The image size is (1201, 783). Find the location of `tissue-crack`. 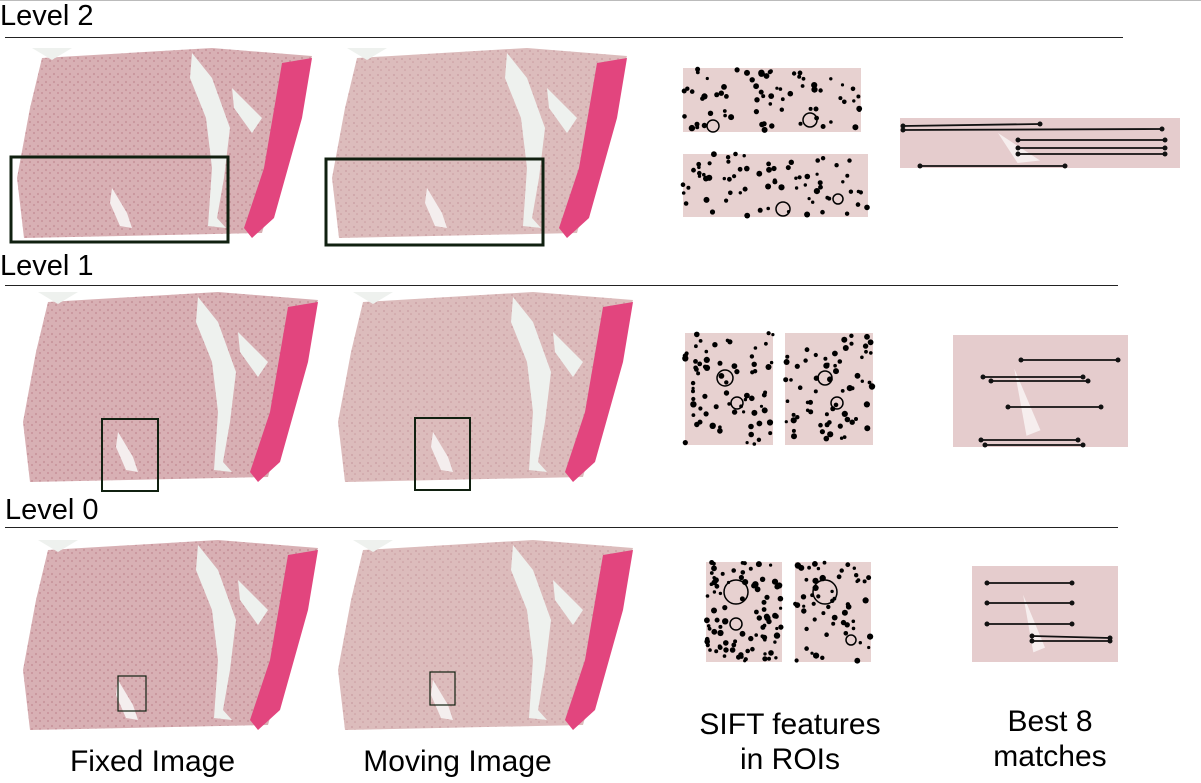

tissue-crack is located at coordinates (210, 140).